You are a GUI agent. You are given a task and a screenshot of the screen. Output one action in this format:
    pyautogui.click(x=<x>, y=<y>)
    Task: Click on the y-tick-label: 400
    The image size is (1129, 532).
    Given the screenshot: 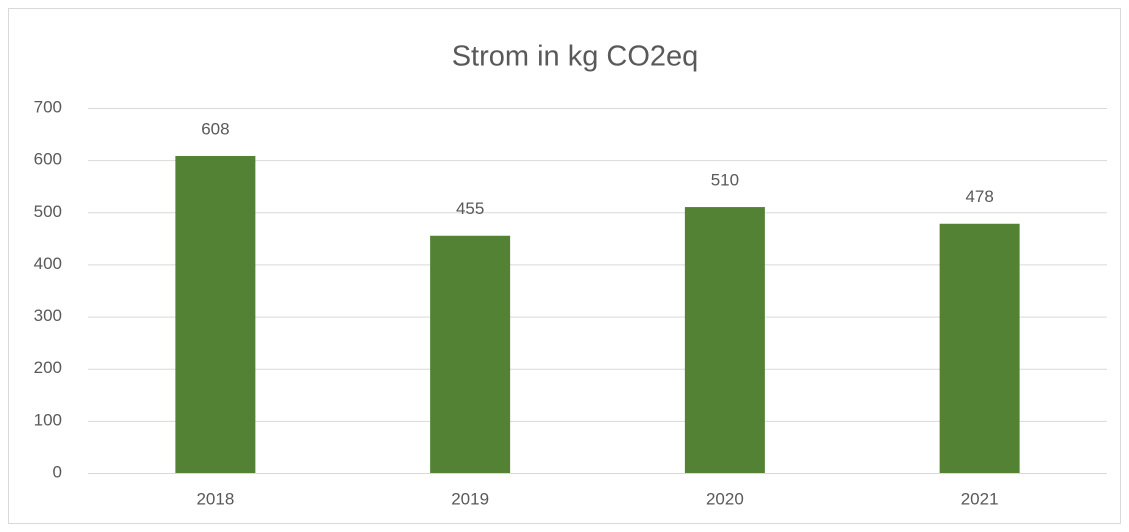 What is the action you would take?
    pyautogui.click(x=48, y=263)
    